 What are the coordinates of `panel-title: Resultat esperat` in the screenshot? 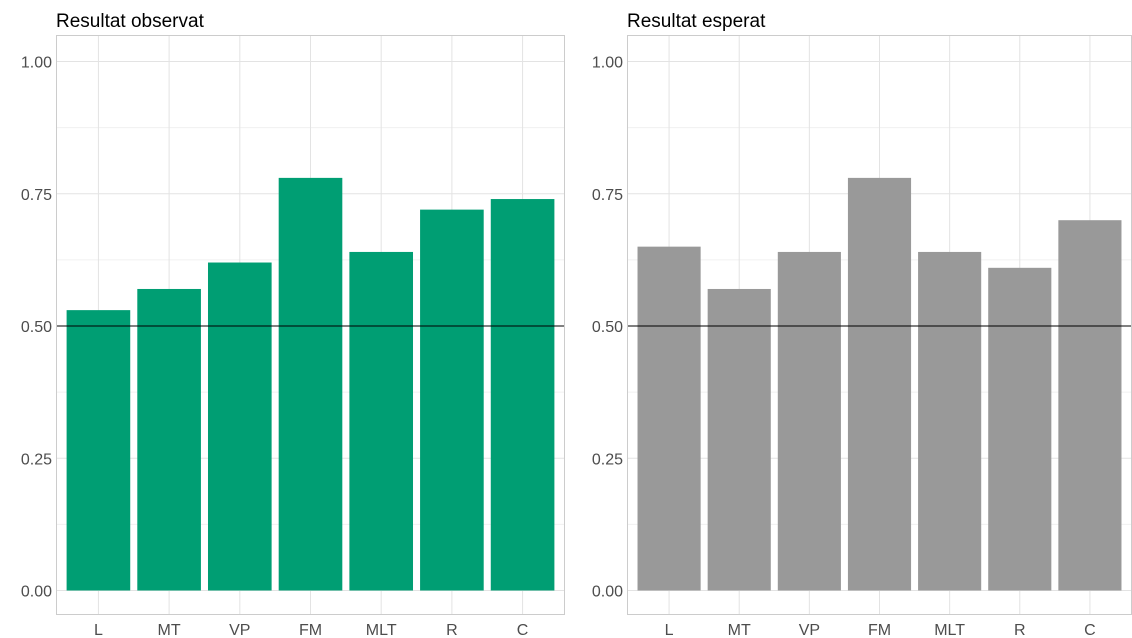 It's located at (696, 21).